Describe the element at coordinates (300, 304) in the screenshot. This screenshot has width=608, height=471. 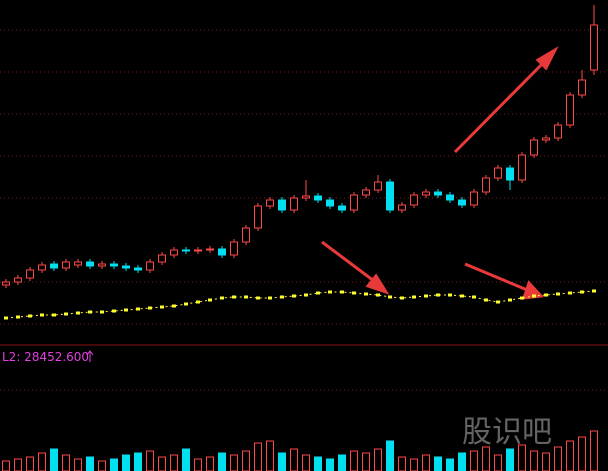
I see `ma-line` at that location.